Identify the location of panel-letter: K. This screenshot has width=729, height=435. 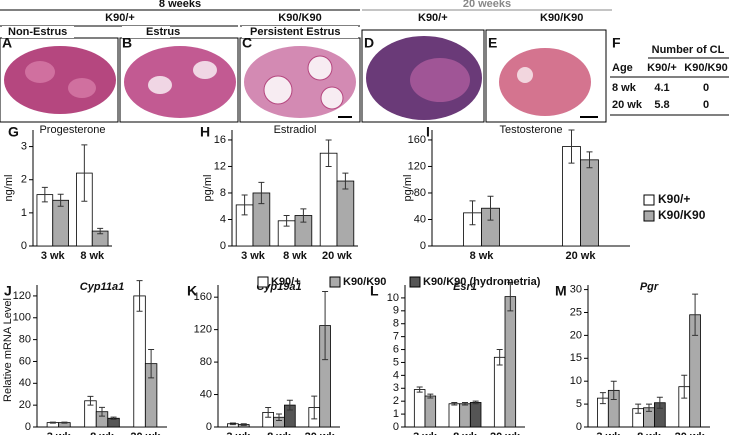
(192, 291).